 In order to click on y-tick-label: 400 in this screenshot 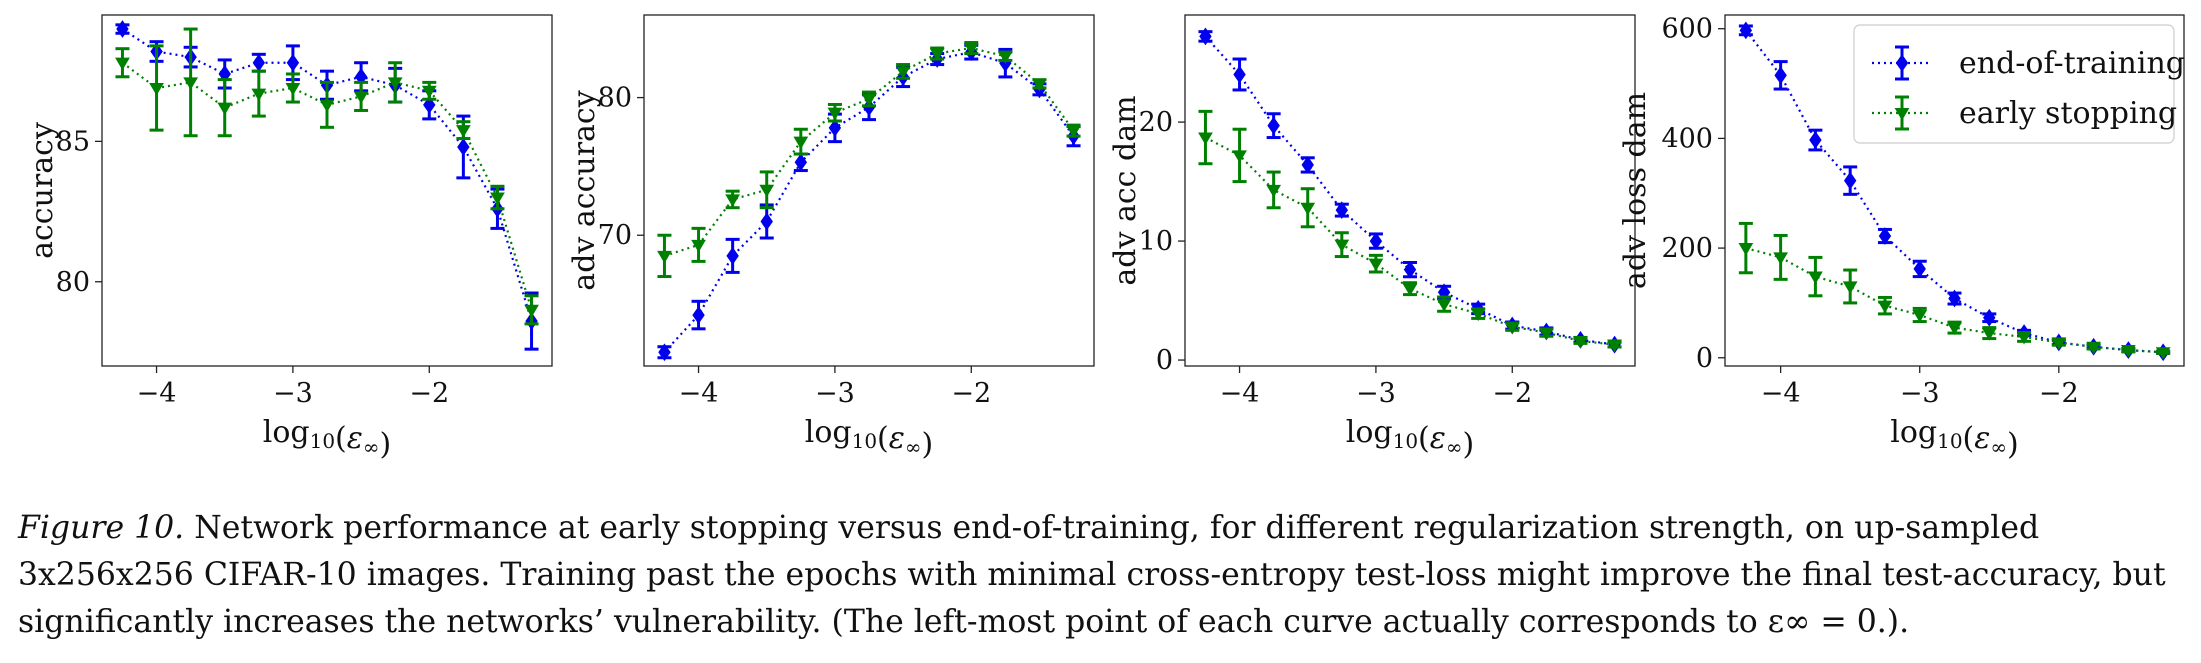, I will do `click(1687, 138)`.